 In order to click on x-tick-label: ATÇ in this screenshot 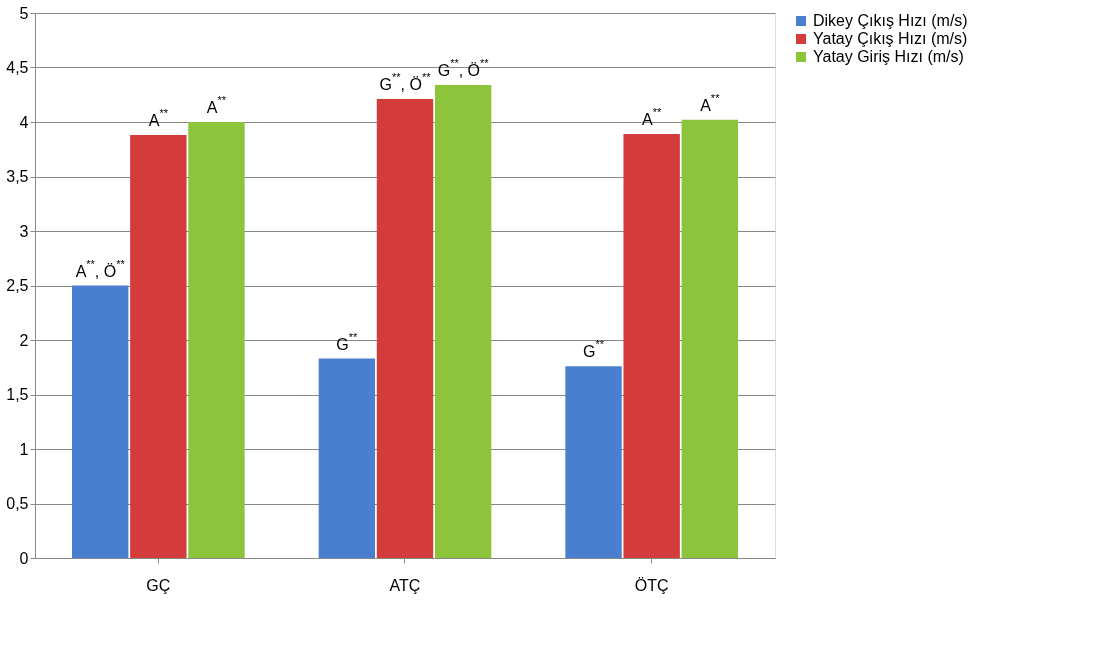, I will do `click(405, 585)`.